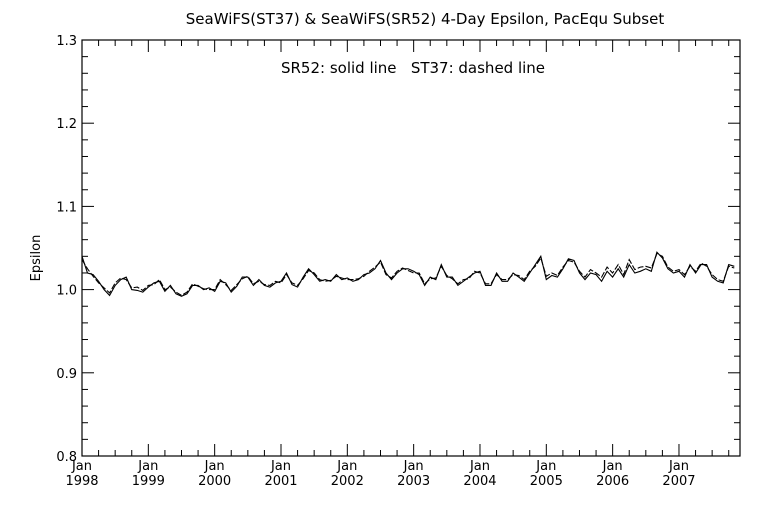 The image size is (768, 512). I want to click on x-tick-label-year: 2005, so click(546, 481).